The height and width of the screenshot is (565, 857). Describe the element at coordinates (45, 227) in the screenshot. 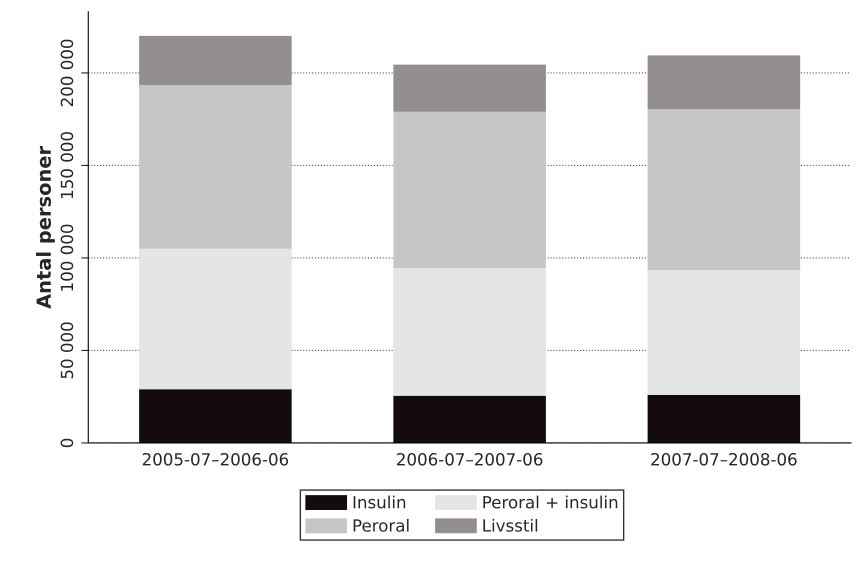

I see `y-axis-title: Antal personer` at that location.